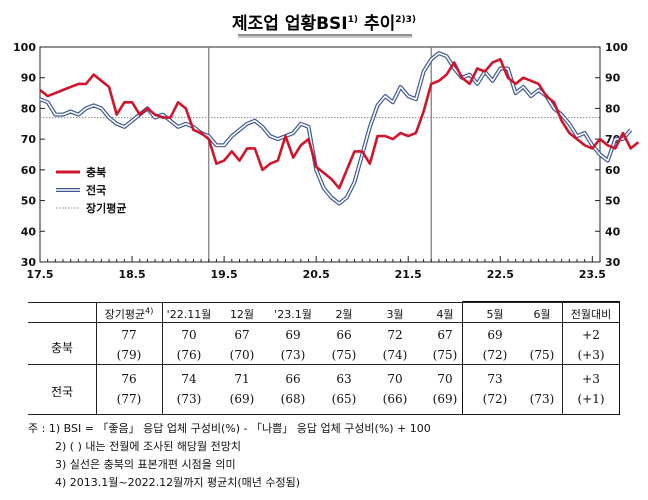 This screenshot has width=648, height=500. What do you see at coordinates (96, 358) in the screenshot?
I see `table-label-divider` at bounding box center [96, 358].